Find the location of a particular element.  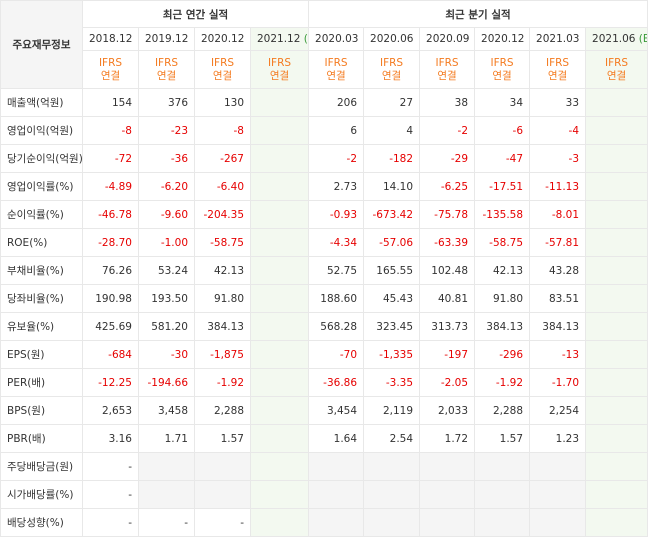

row-label-text: 배당성향(%) is located at coordinates (35, 523).